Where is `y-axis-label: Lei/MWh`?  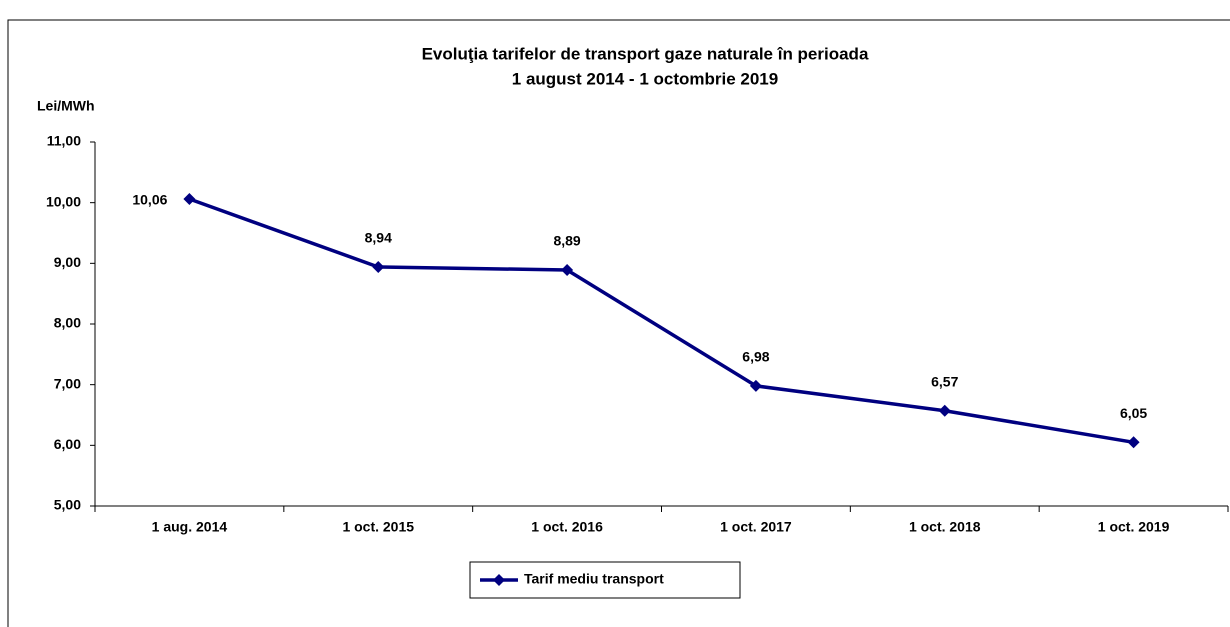 y-axis-label: Lei/MWh is located at coordinates (66, 106).